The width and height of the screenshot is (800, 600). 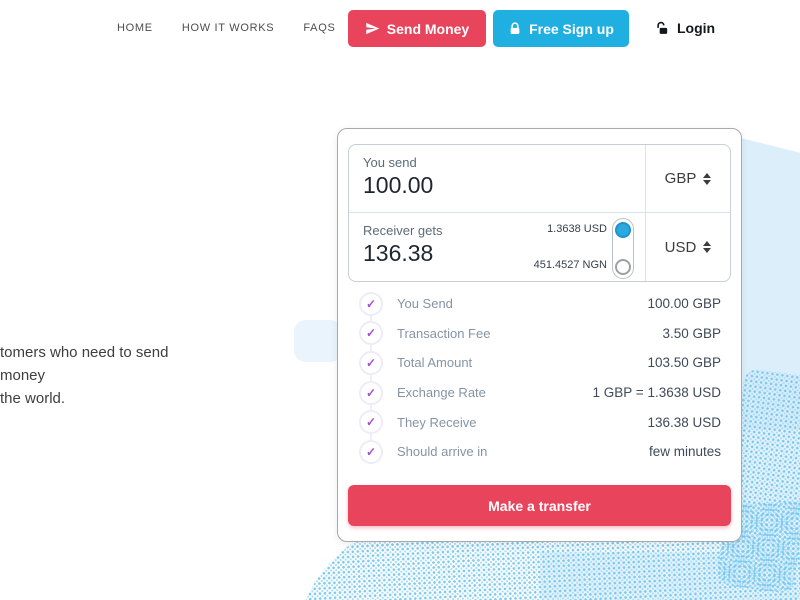 What do you see at coordinates (318, 341) in the screenshot?
I see `background-blob-small` at bounding box center [318, 341].